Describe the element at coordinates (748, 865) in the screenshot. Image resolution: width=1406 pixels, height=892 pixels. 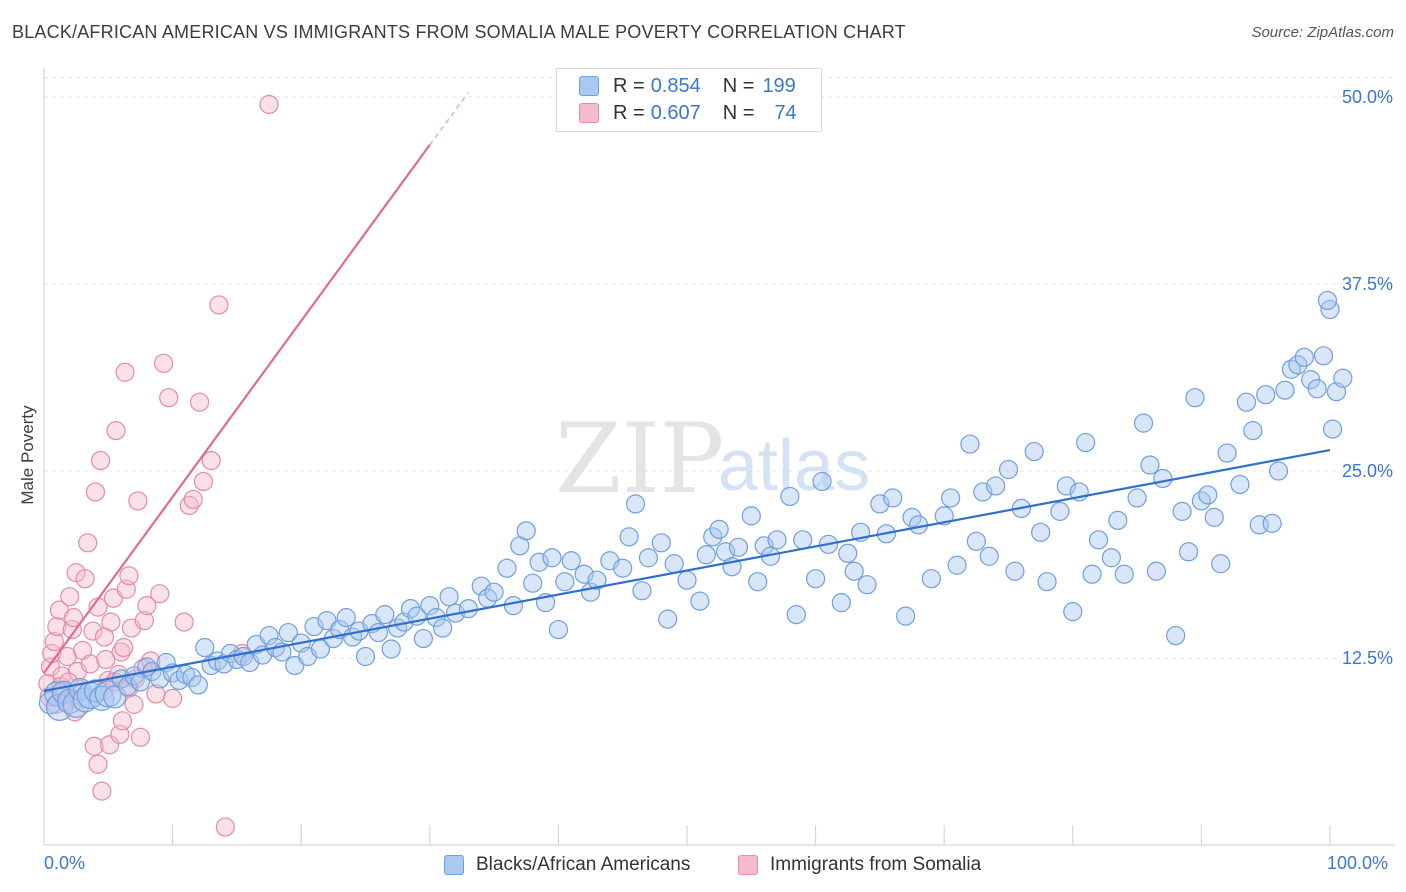
I see `bottom-legend-swatch-pink` at that location.